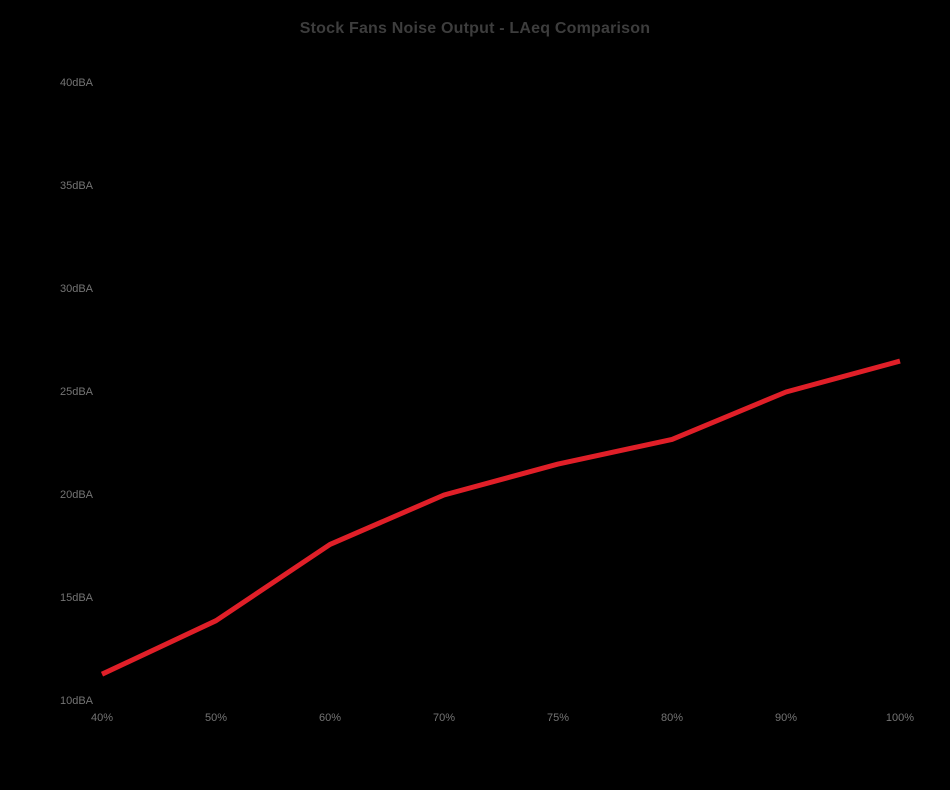  What do you see at coordinates (330, 718) in the screenshot?
I see `x-tick-label: 60%` at bounding box center [330, 718].